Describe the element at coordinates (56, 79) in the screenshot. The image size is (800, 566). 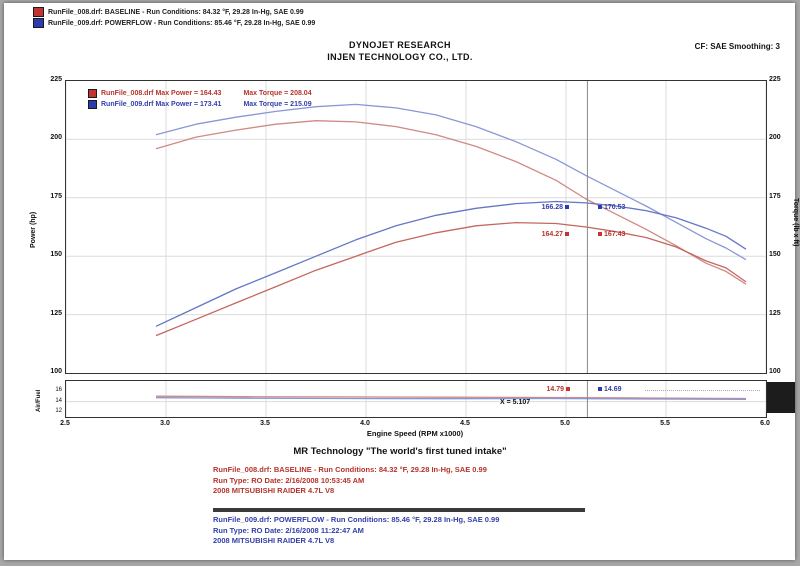
I see `y-axis-tick-left: 225` at that location.